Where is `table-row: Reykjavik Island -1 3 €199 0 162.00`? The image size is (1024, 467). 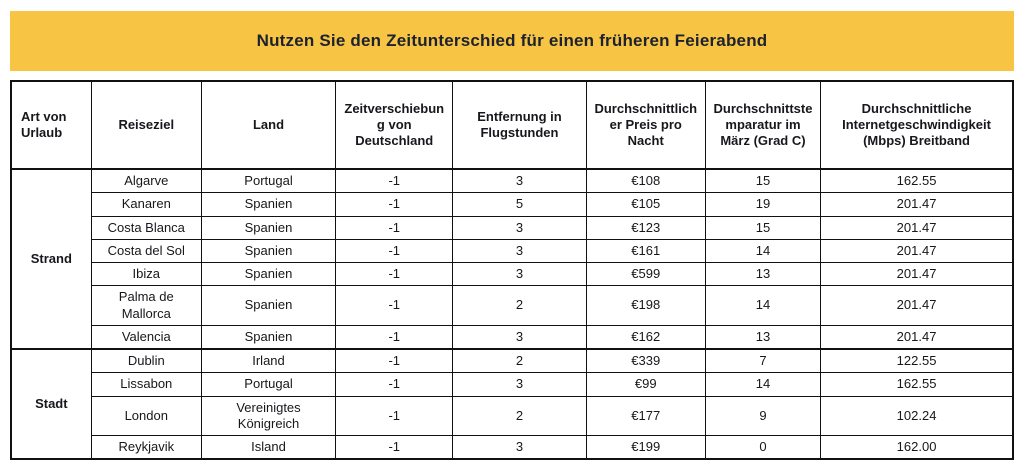 table-row: Reykjavik Island -1 3 €199 0 162.00 is located at coordinates (512, 447).